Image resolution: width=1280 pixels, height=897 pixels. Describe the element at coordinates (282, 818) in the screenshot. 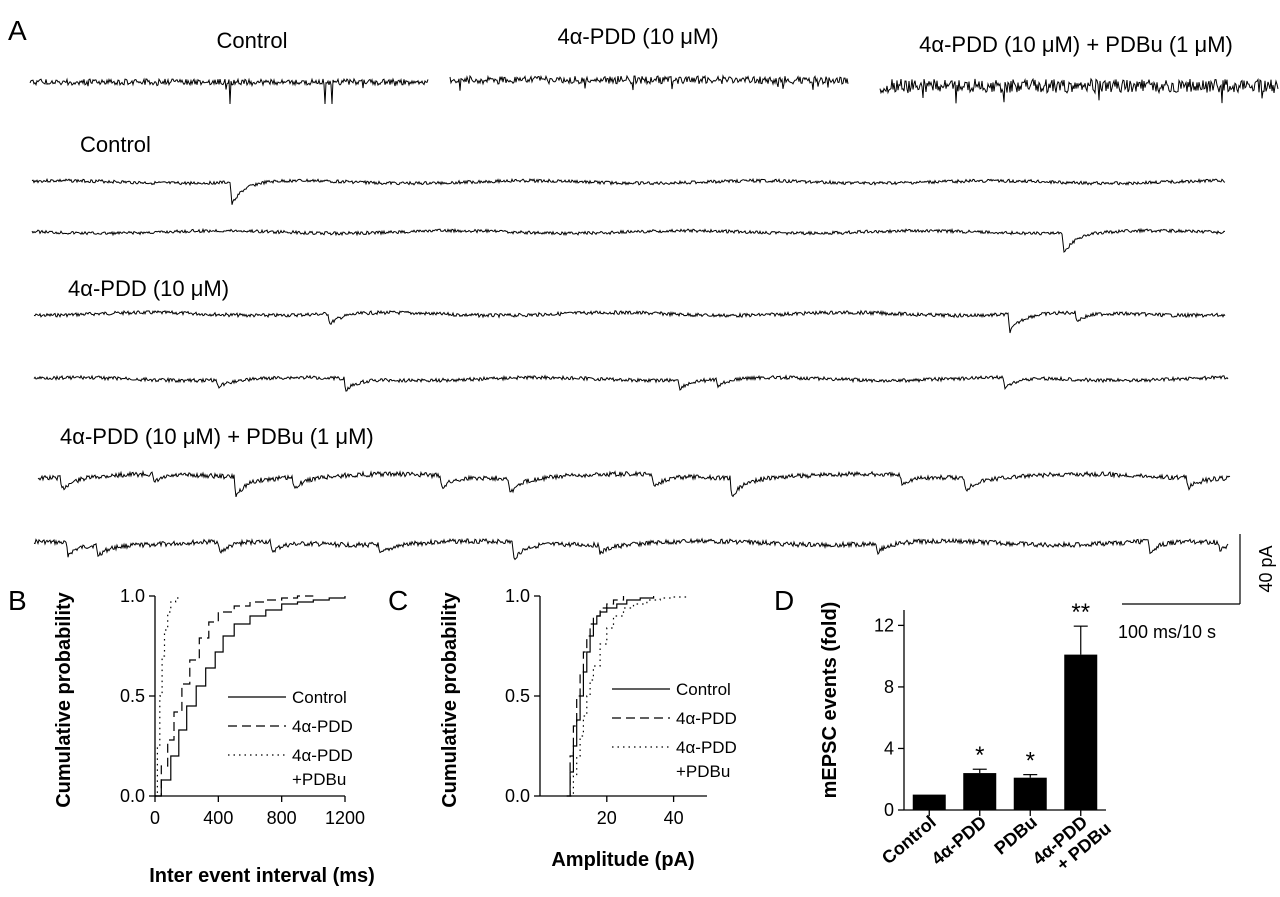

I see `x-tick-label: 800` at that location.